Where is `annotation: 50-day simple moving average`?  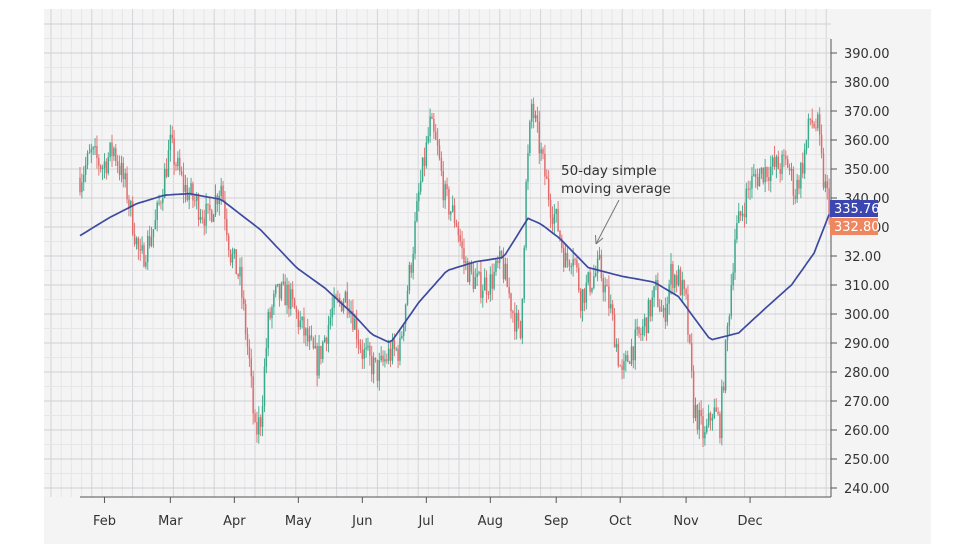 annotation: 50-day simple moving average is located at coordinates (616, 204).